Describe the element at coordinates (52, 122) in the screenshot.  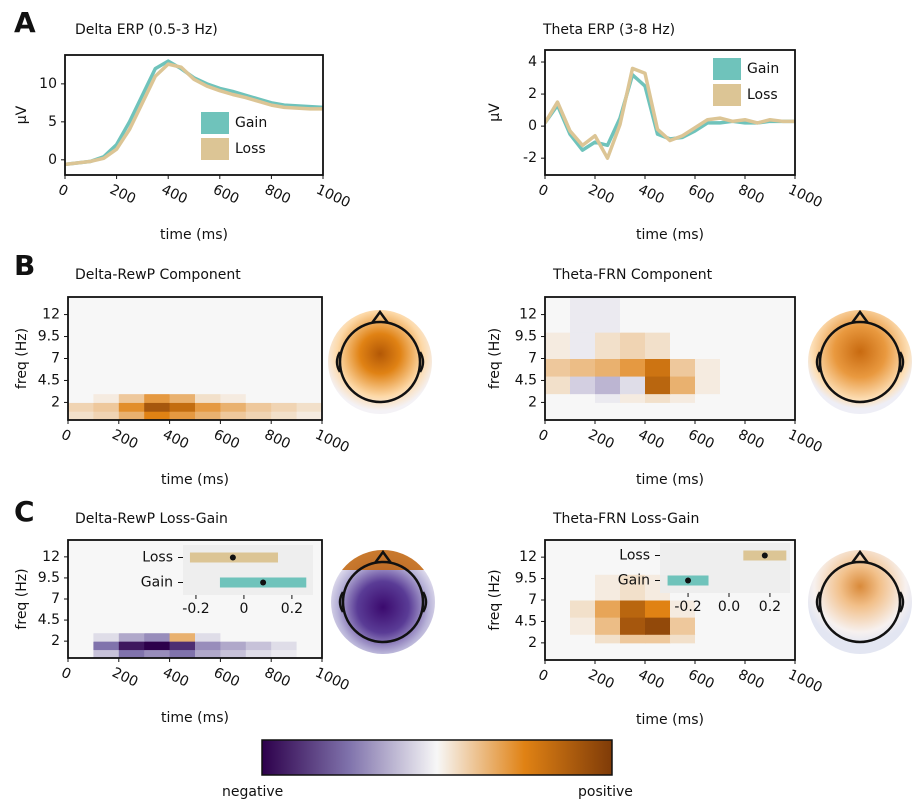
I see `y-tick-label: 5` at that location.